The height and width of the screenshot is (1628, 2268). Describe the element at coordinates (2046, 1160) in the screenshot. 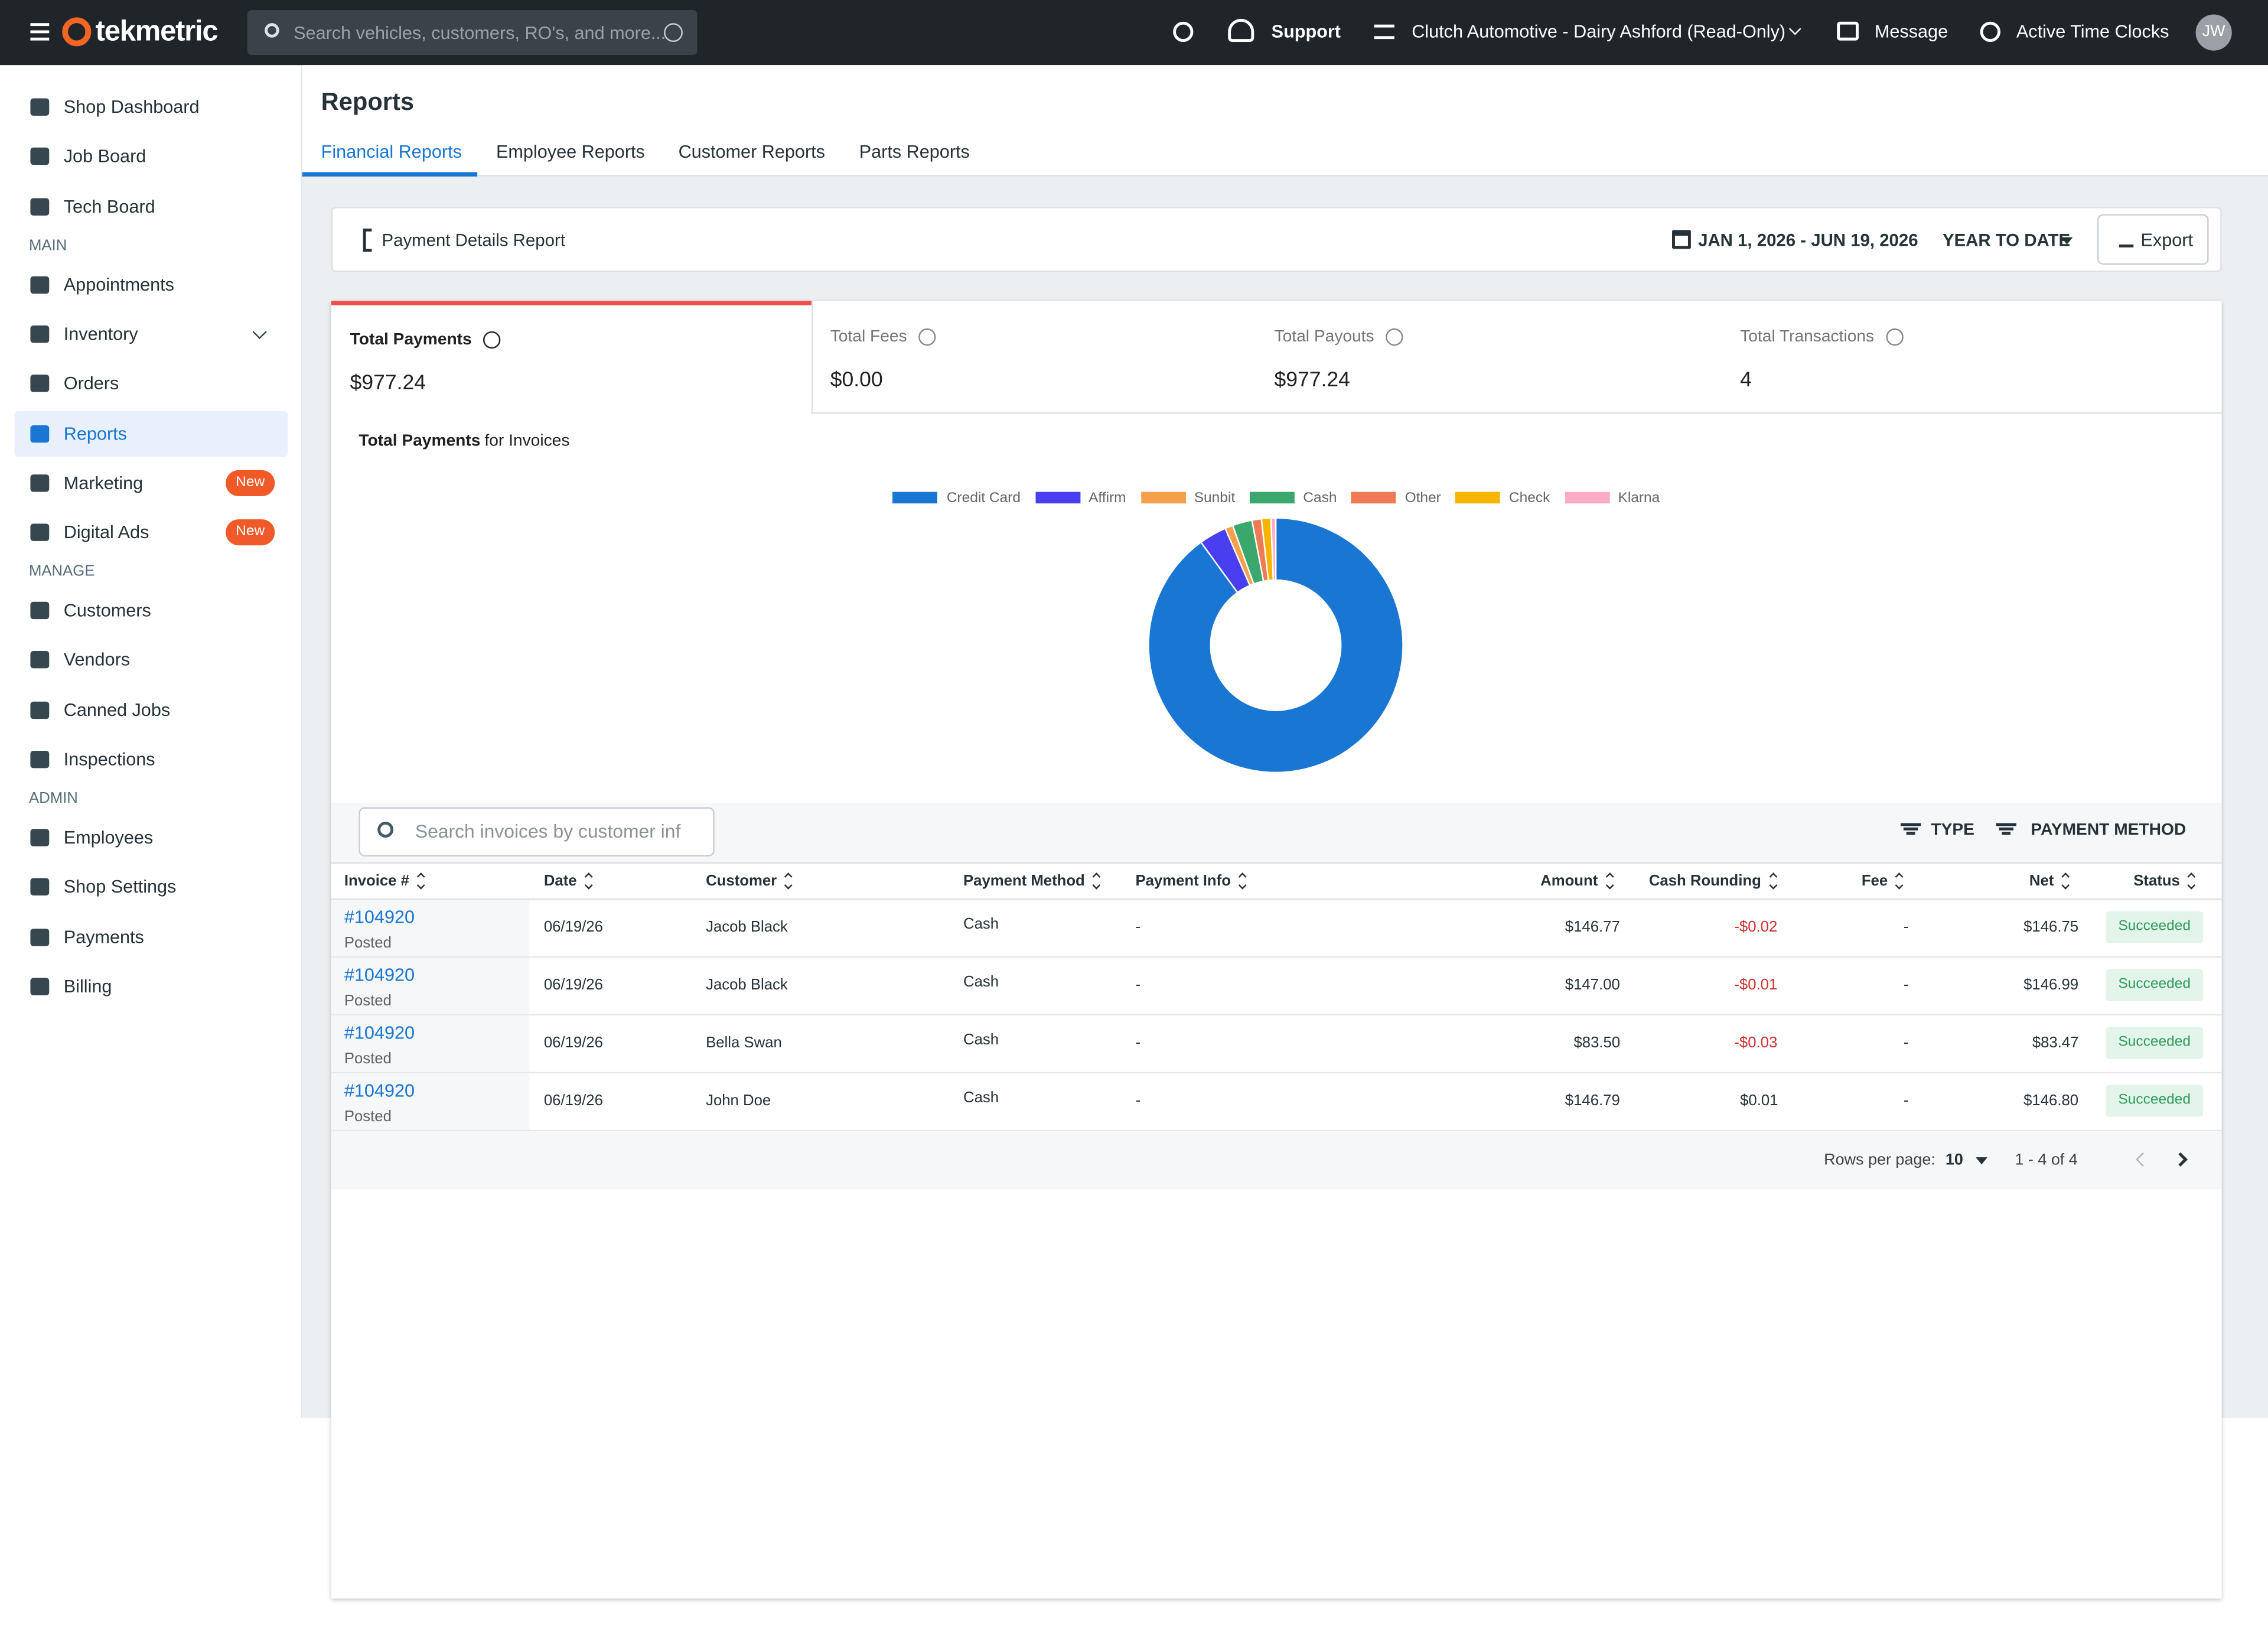

I see `page-range: 1 - 4 of 4` at that location.